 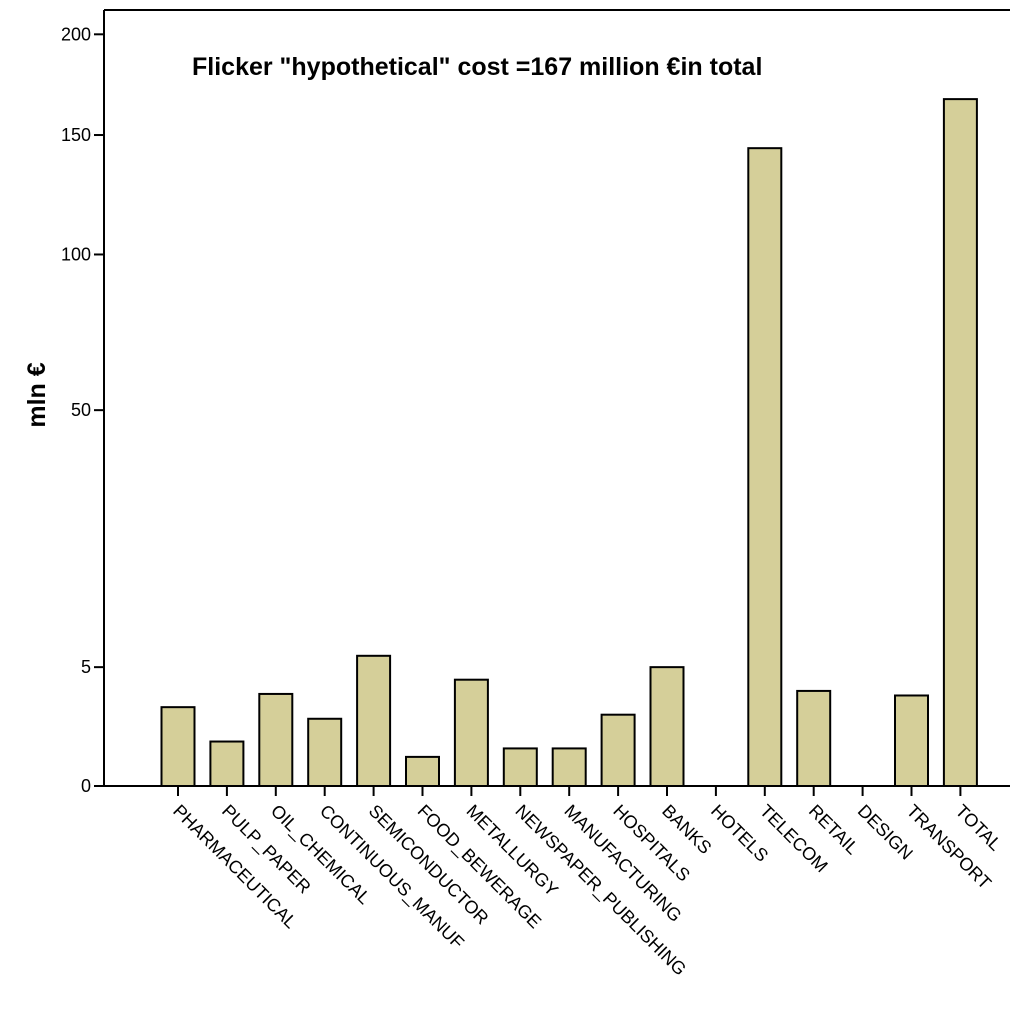 What do you see at coordinates (618, 750) in the screenshot?
I see `bar-hospitals` at bounding box center [618, 750].